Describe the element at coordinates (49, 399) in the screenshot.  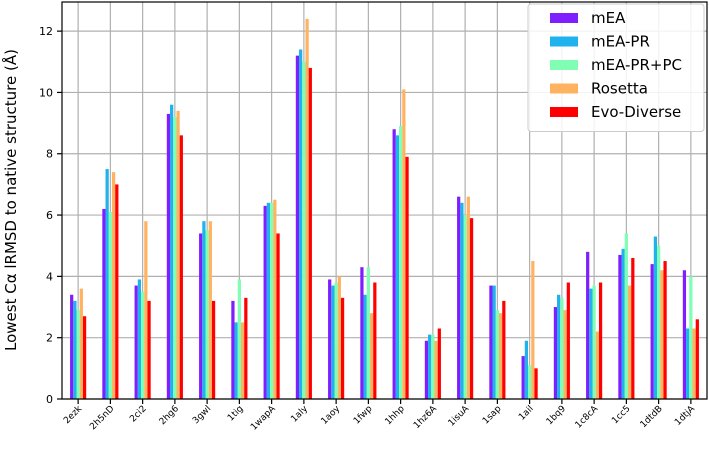
I see `y-tick-label: 0` at that location.